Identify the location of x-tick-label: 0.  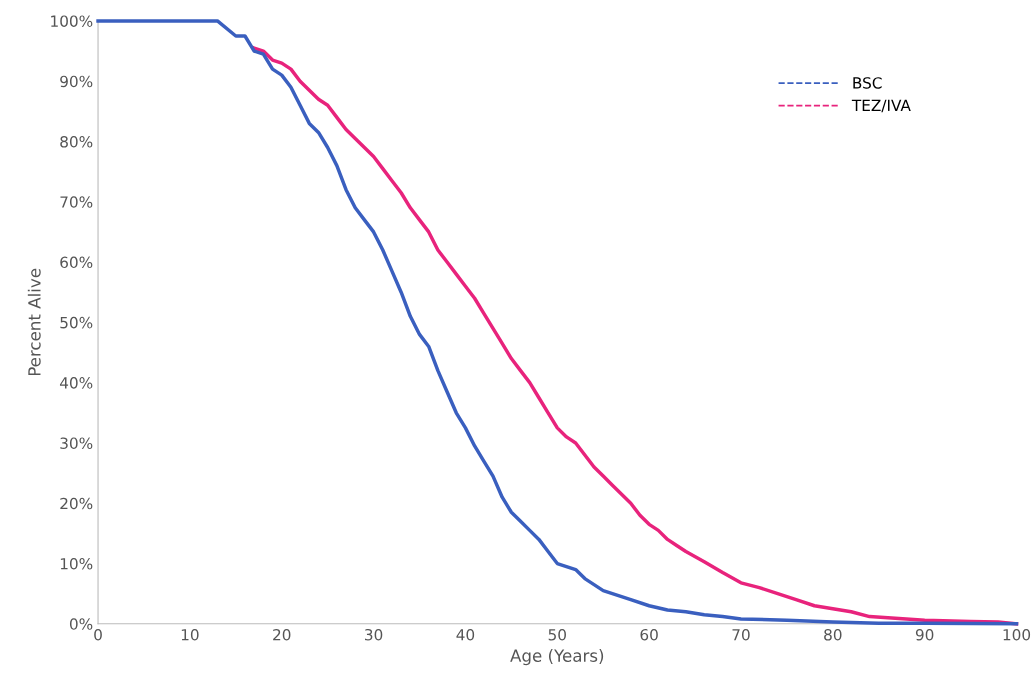
(98, 634).